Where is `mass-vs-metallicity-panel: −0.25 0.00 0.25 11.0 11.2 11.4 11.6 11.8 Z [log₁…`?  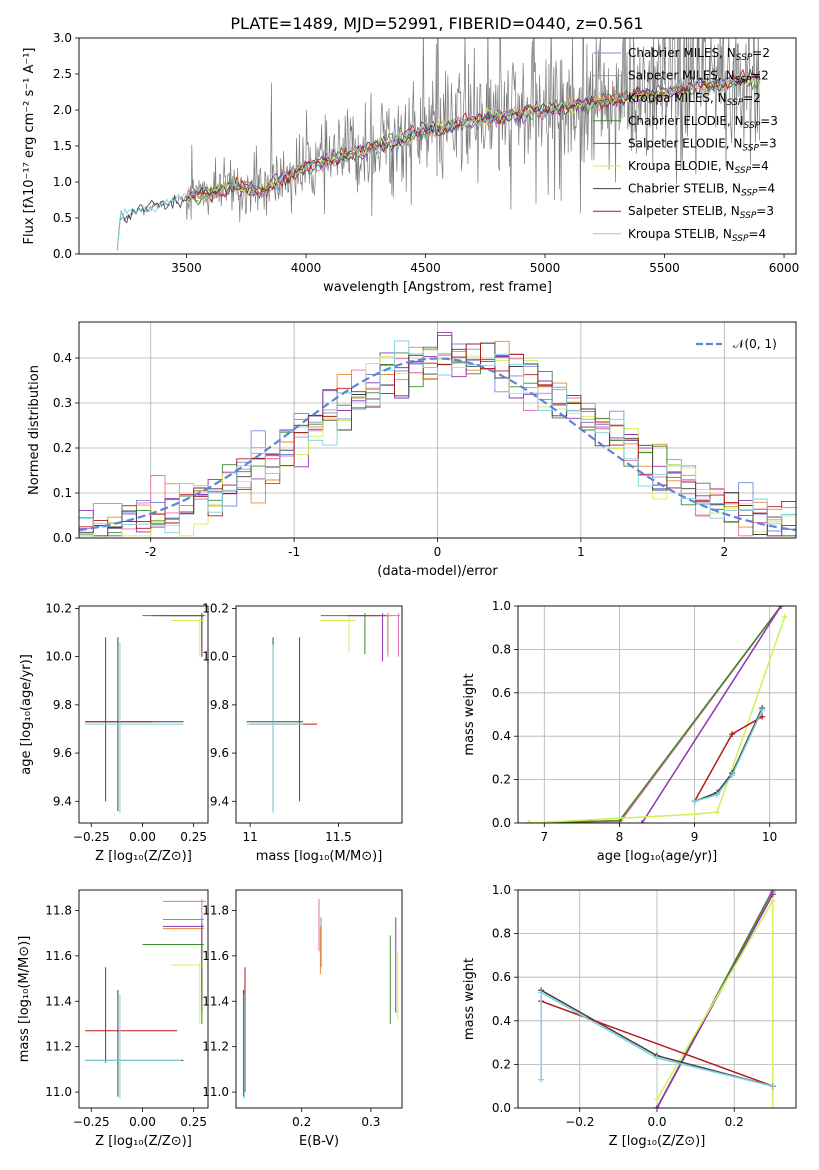 mass-vs-metallicity-panel: −0.25 0.00 0.25 11.0 11.2 11.4 11.6 11.8 Z [log₁… is located at coordinates (113, 1019).